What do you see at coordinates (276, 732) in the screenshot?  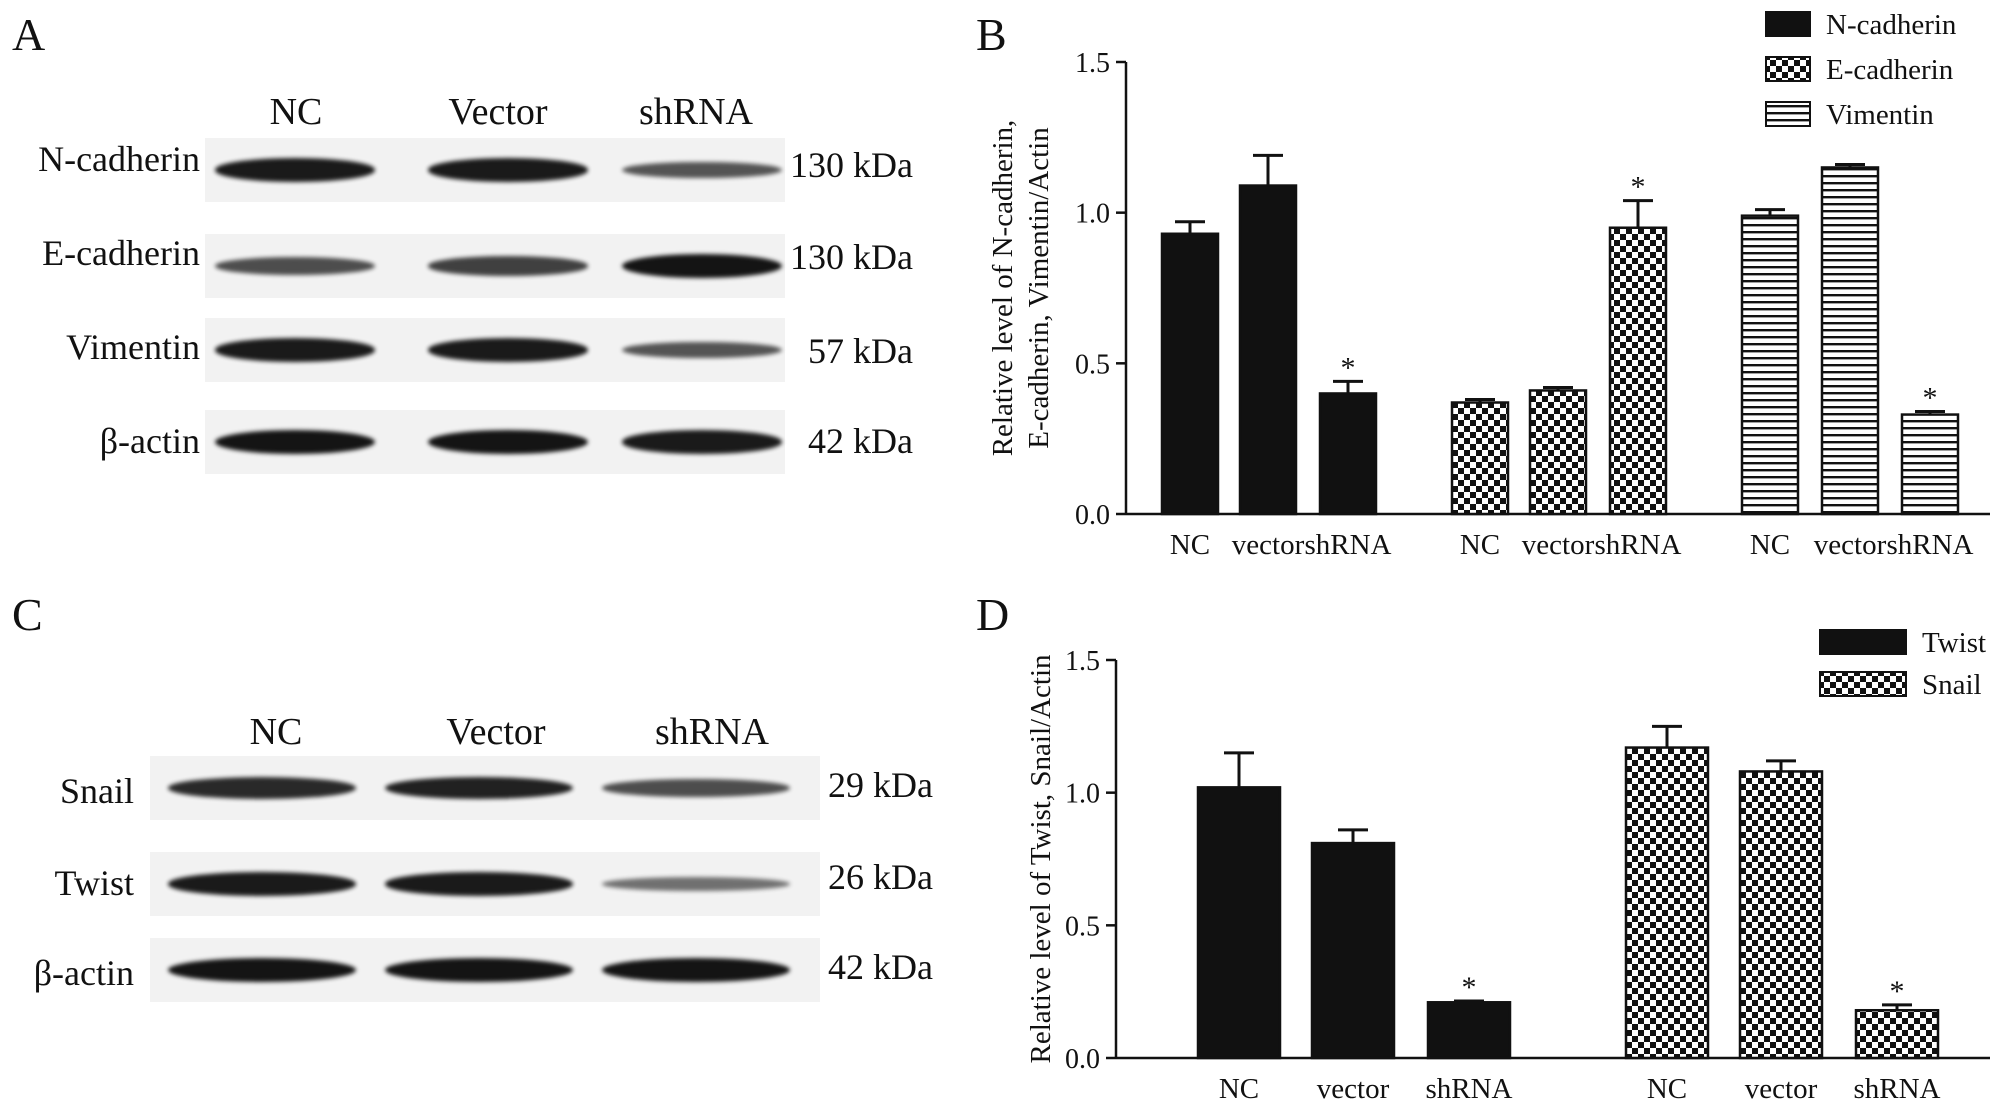 I see `blot-c-lane-nc: NC` at bounding box center [276, 732].